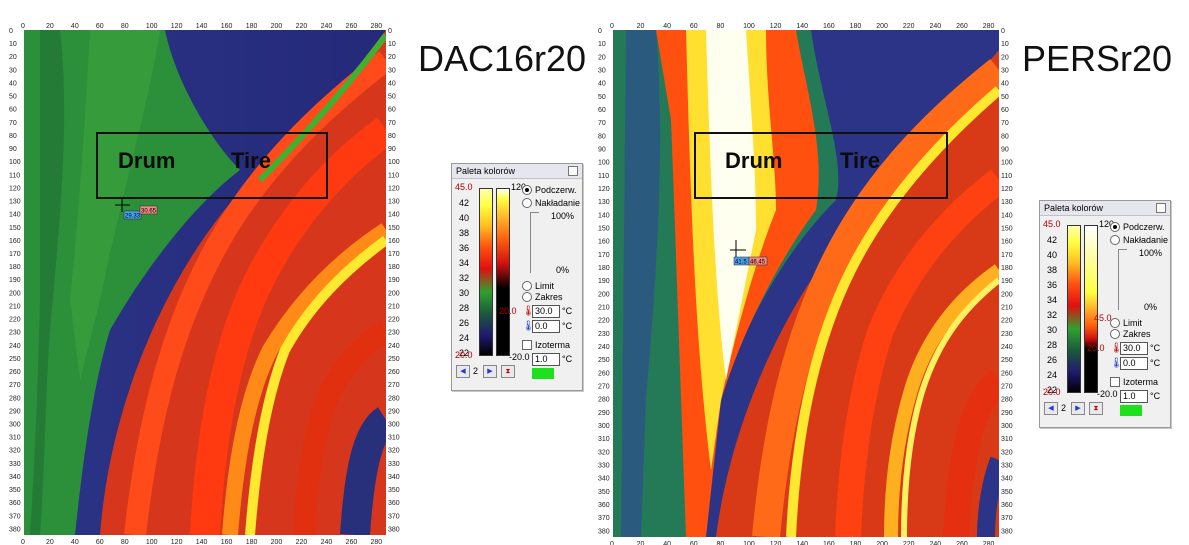  Describe the element at coordinates (394, 162) in the screenshot. I see `y-tick-label: 100` at that location.